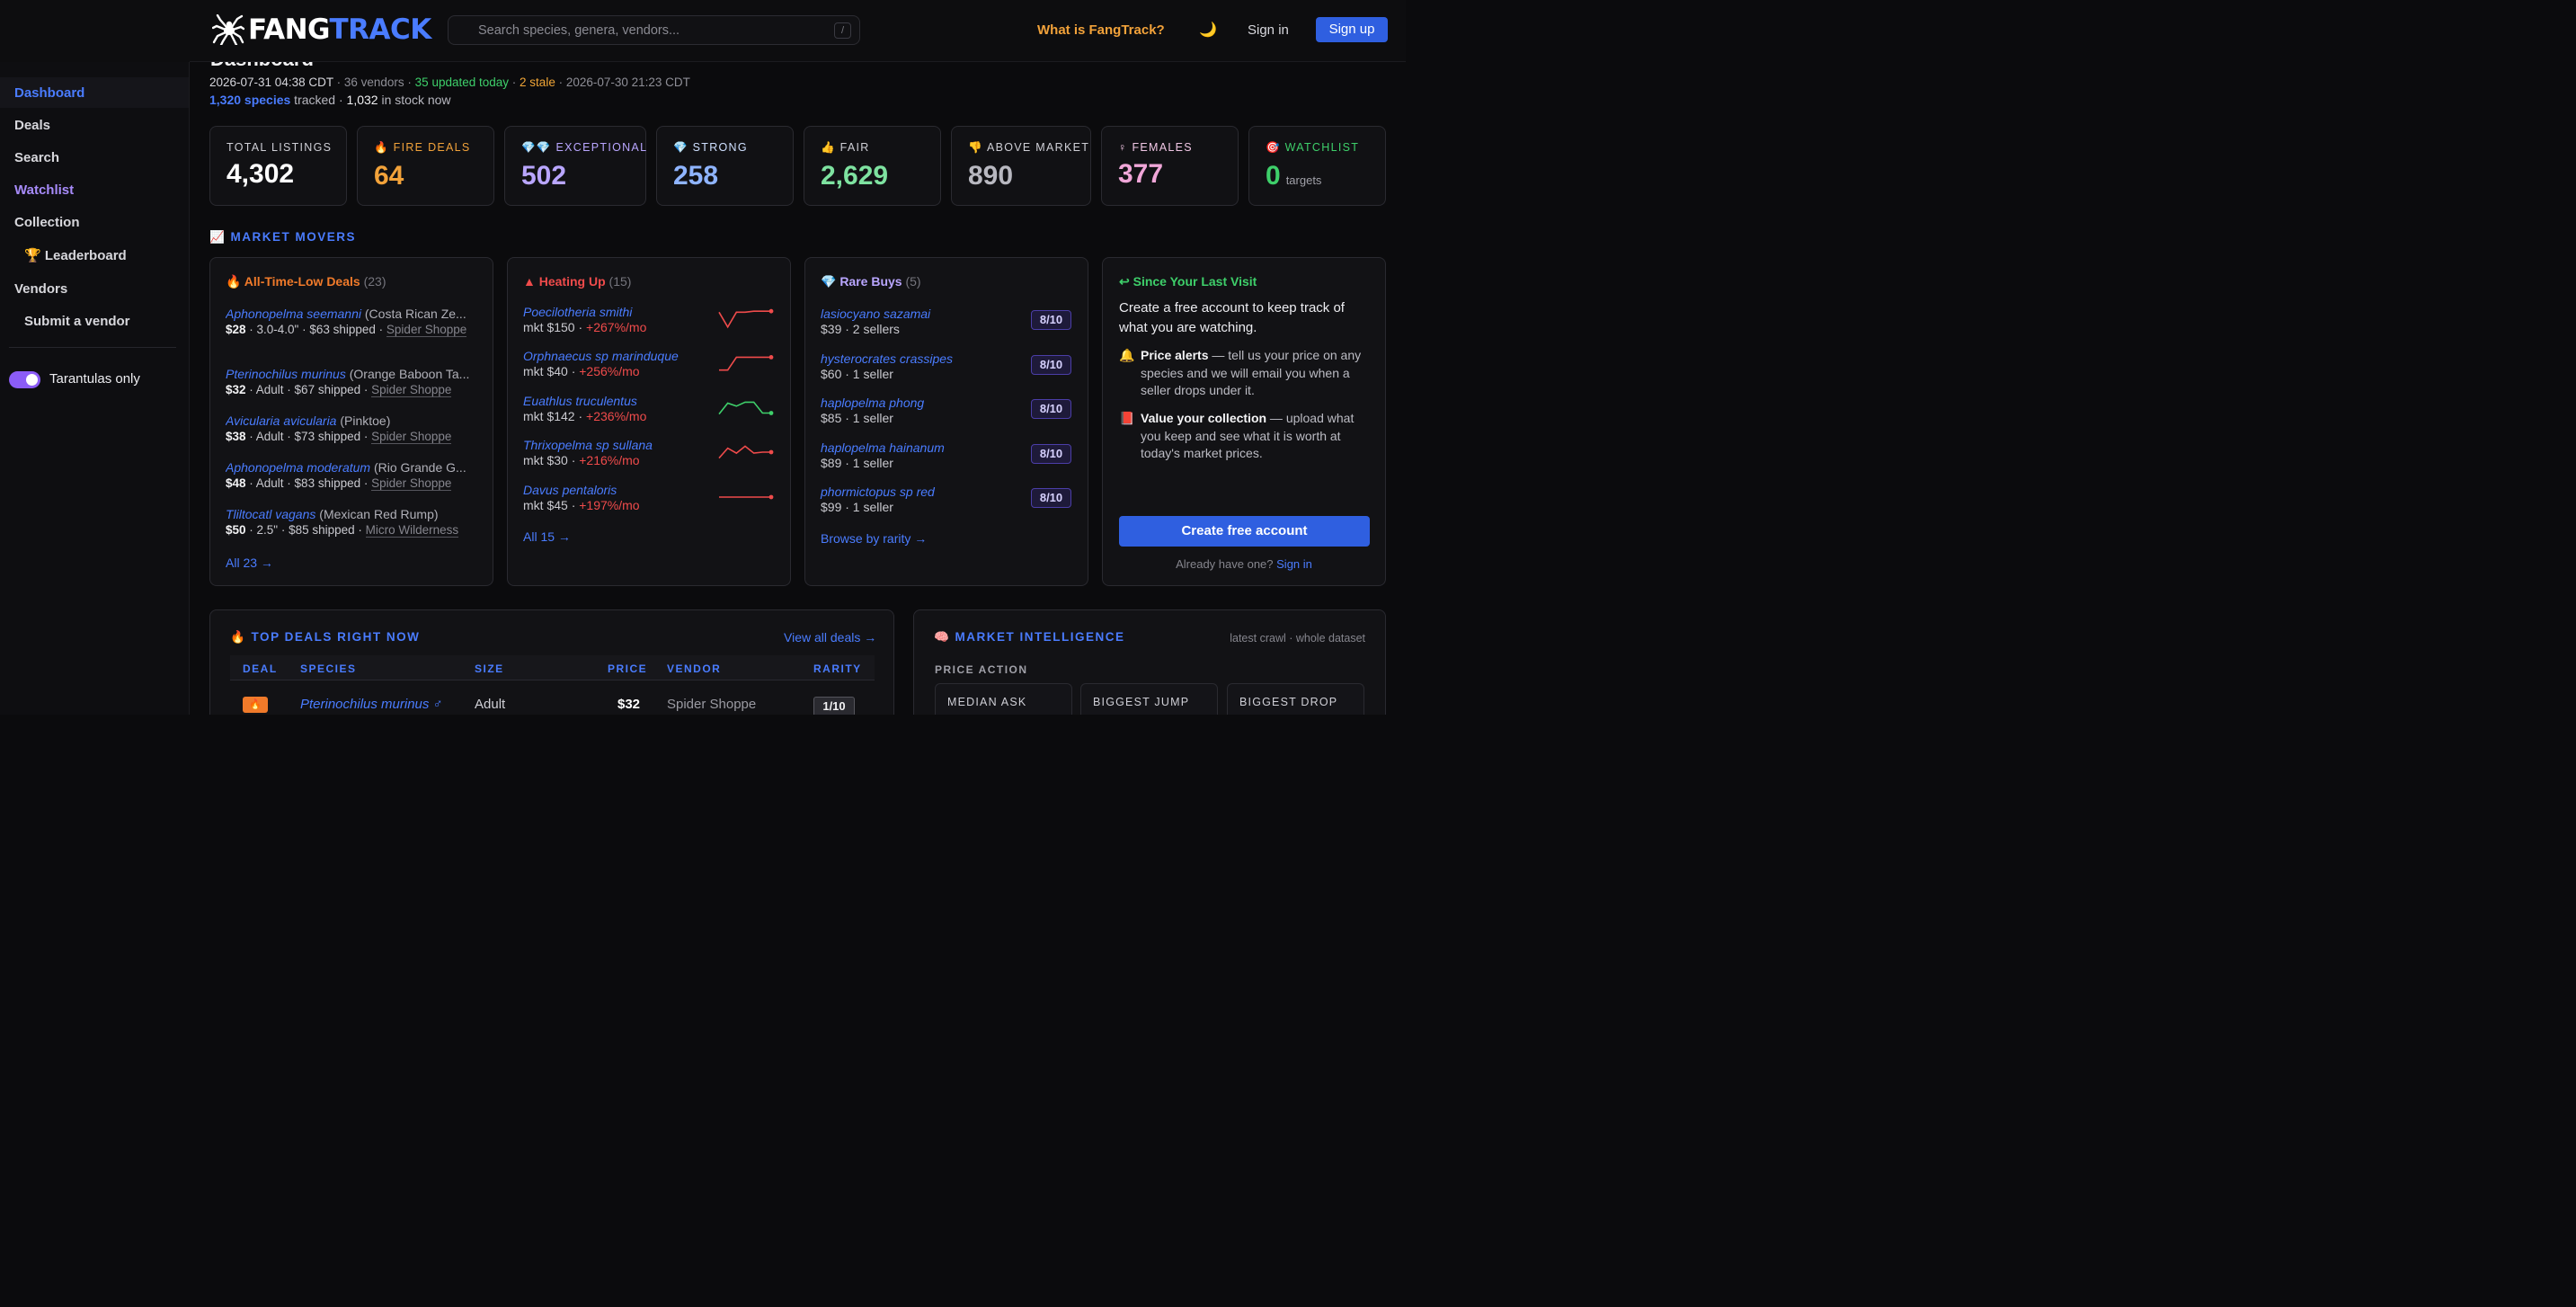 Image resolution: width=2576 pixels, height=1307 pixels. I want to click on sidebar-item-search: Search, so click(37, 157).